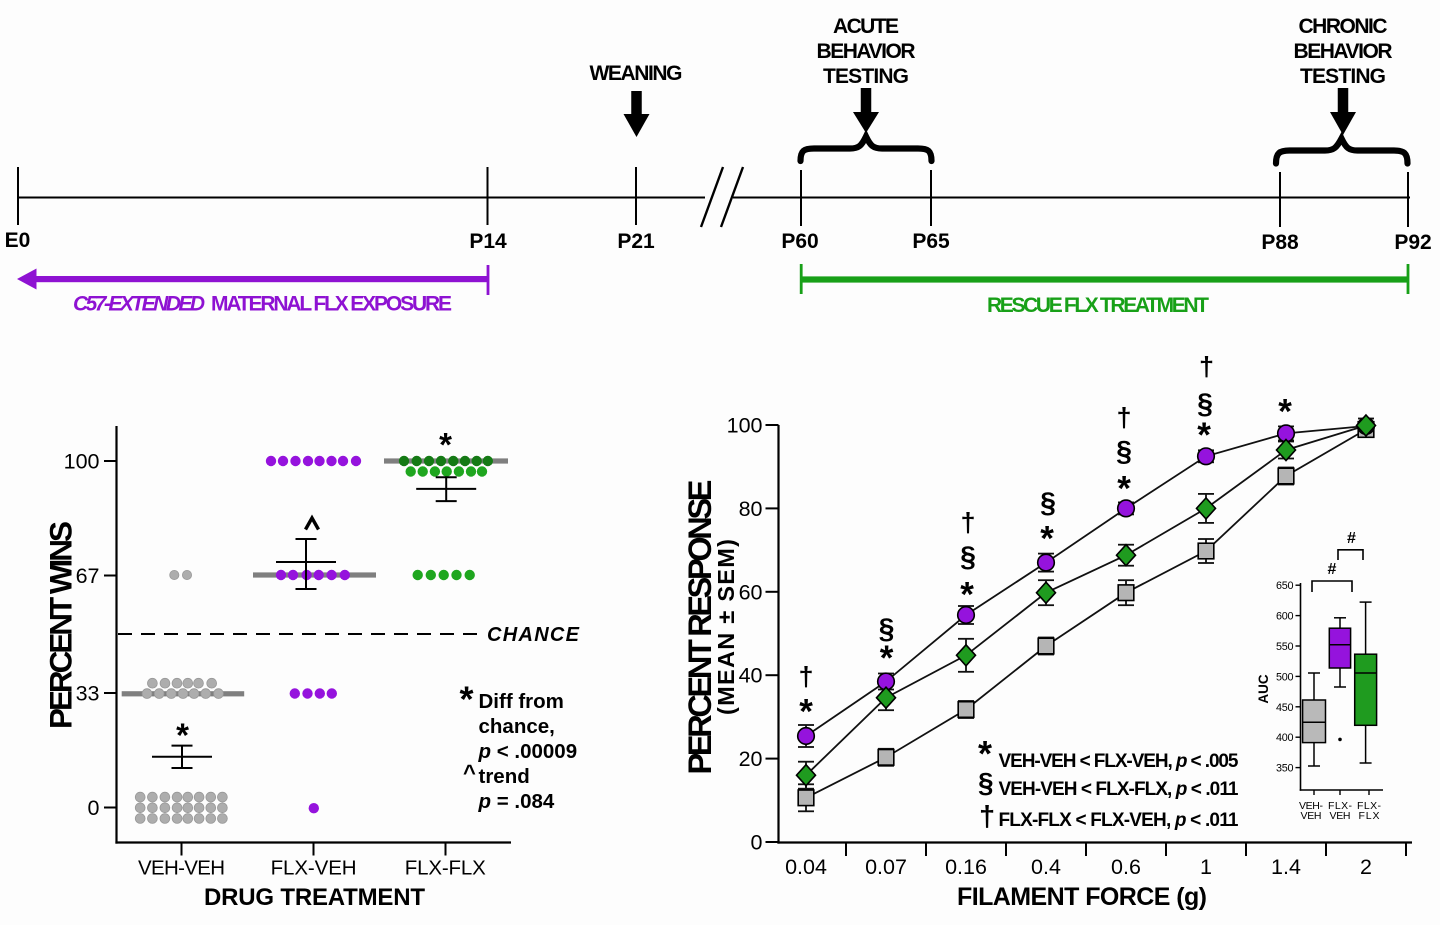 Image resolution: width=1440 pixels, height=925 pixels. What do you see at coordinates (1412, 242) in the screenshot?
I see `svg-text: P92` at bounding box center [1412, 242].